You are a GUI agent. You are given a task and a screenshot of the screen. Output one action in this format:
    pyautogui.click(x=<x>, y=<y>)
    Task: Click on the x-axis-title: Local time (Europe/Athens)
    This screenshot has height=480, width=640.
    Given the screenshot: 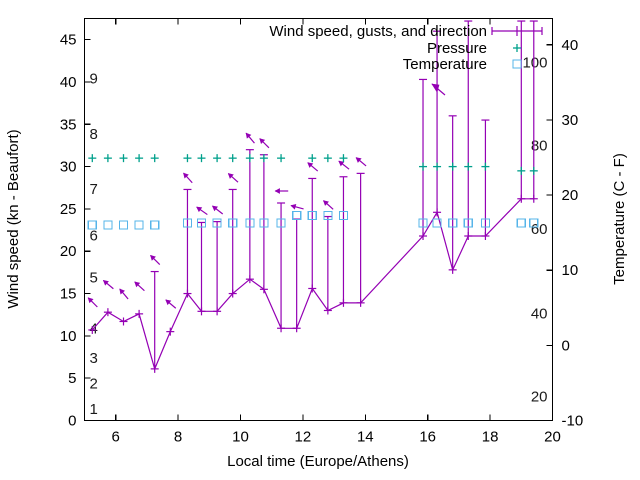 What is the action you would take?
    pyautogui.click(x=318, y=461)
    